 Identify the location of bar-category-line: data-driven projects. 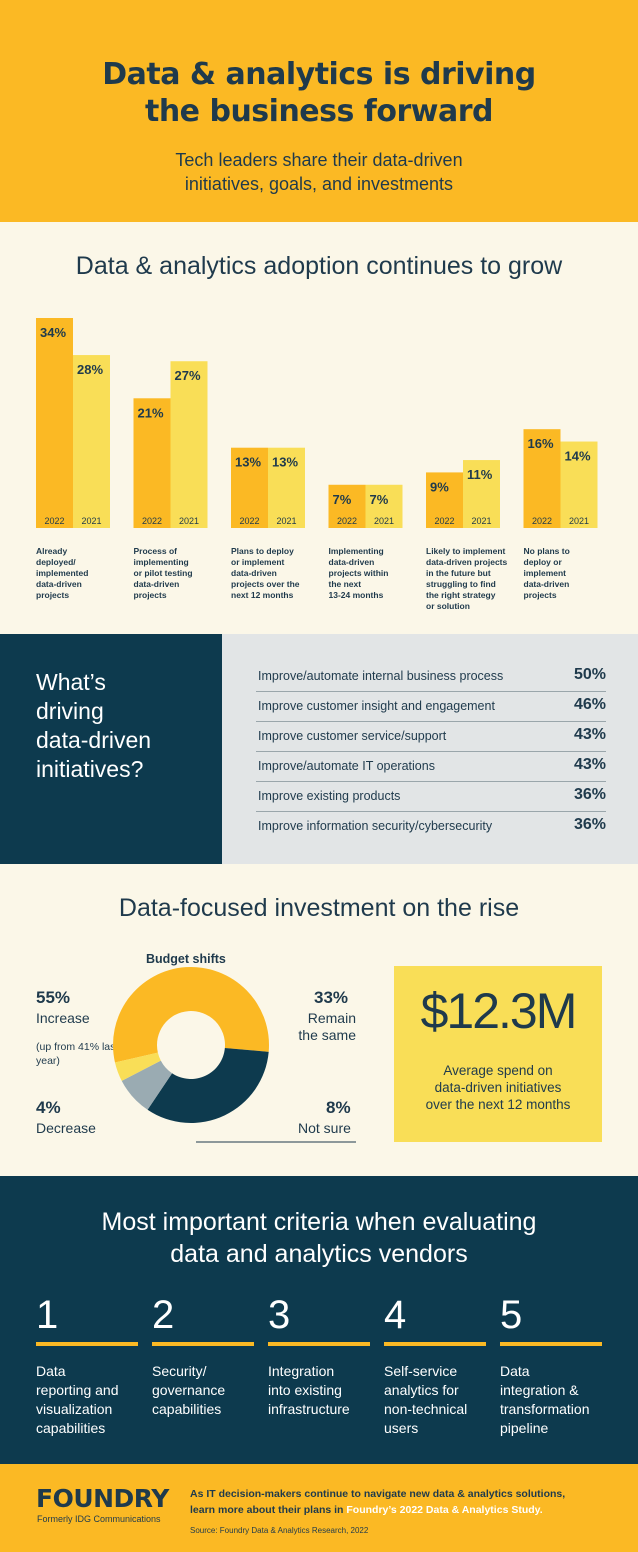
(467, 562).